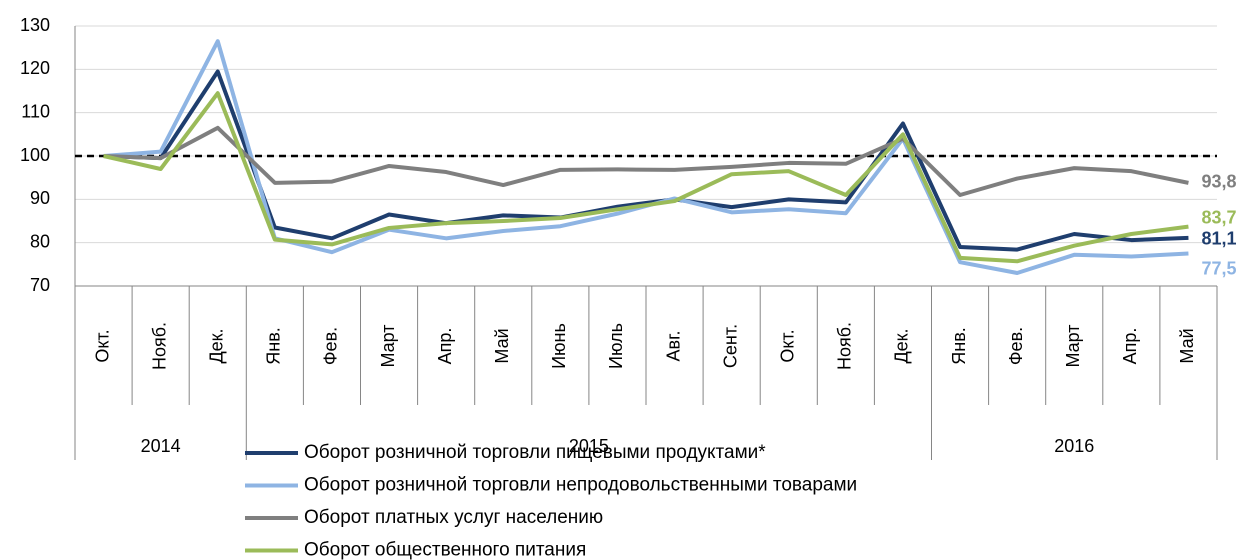 The image size is (1244, 560). What do you see at coordinates (40, 241) in the screenshot?
I see `y-tick-label: 80` at bounding box center [40, 241].